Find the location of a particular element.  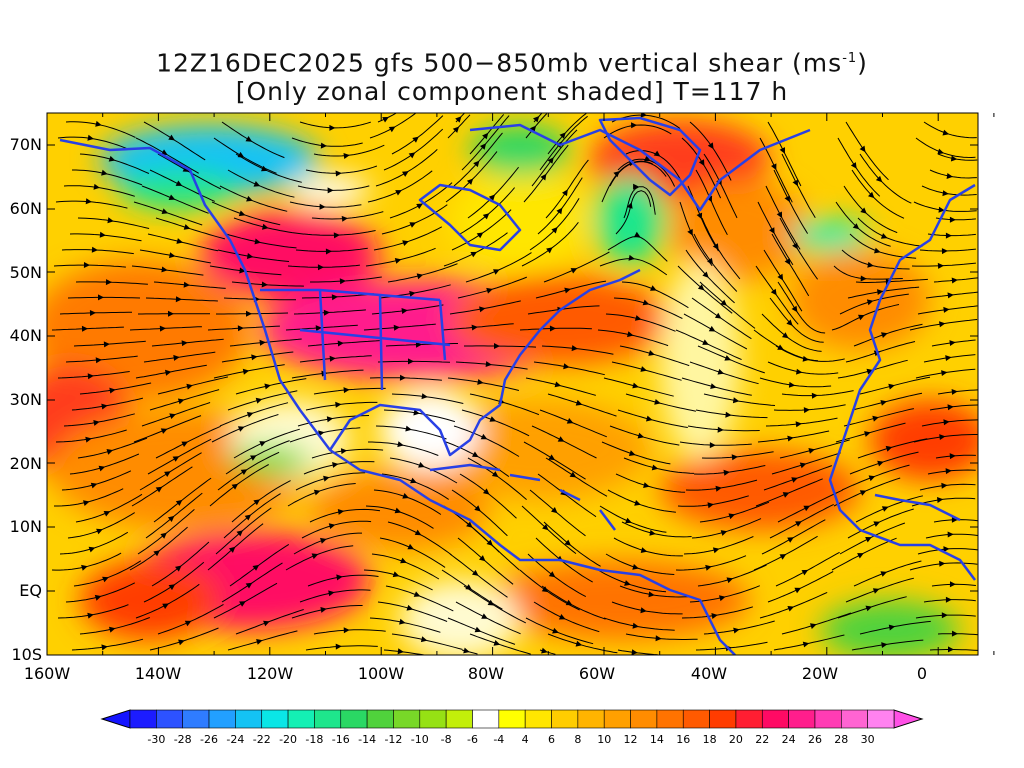

lon-label-160w: 160W is located at coordinates (47, 673).